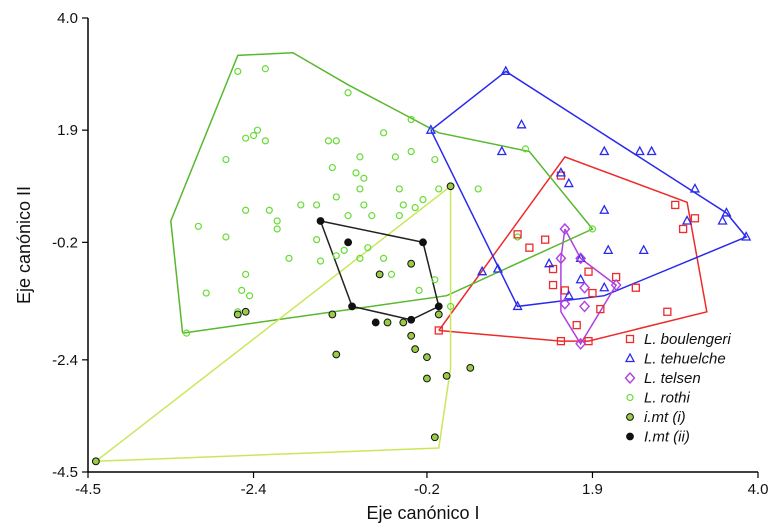 The image size is (769, 525). What do you see at coordinates (422, 513) in the screenshot?
I see `x-axis-title: Eje canónico I` at bounding box center [422, 513].